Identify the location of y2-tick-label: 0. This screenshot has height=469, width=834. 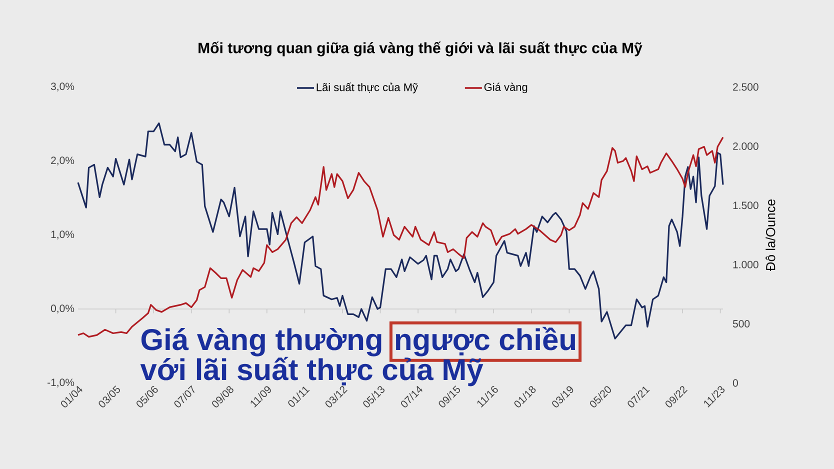
(735, 383).